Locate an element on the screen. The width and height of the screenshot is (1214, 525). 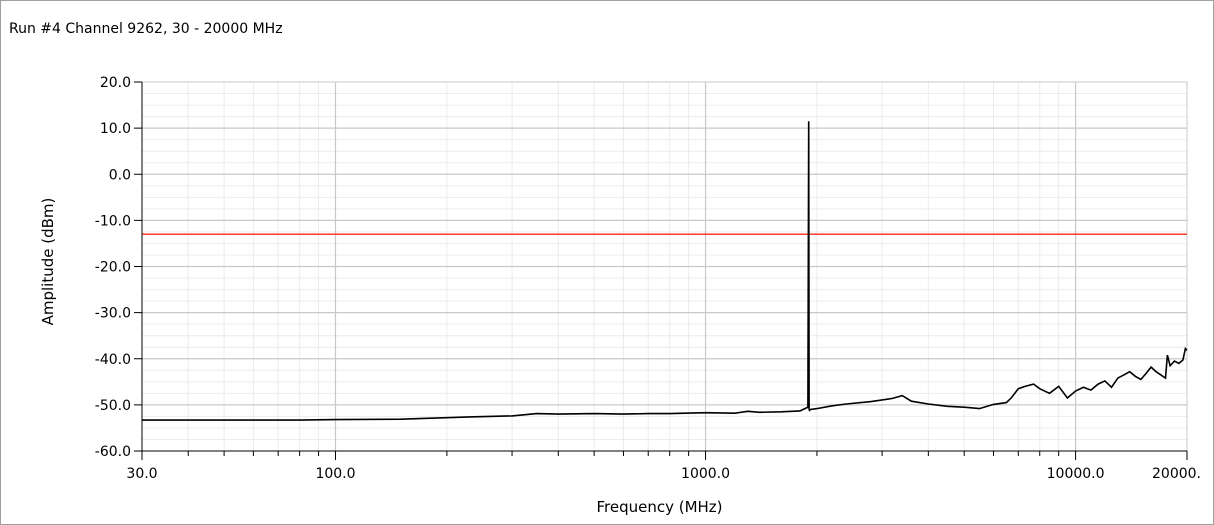
y-tick-label: -20.0 is located at coordinates (113, 268).